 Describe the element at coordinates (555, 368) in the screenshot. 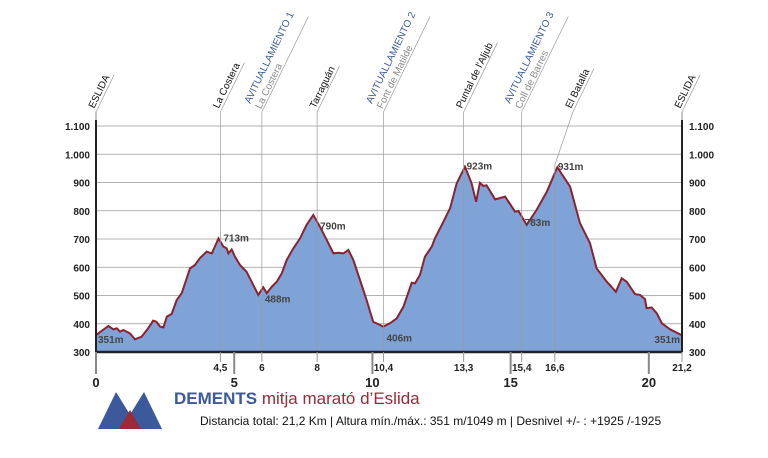

I see `x-minor-tick-label: 16,6` at that location.